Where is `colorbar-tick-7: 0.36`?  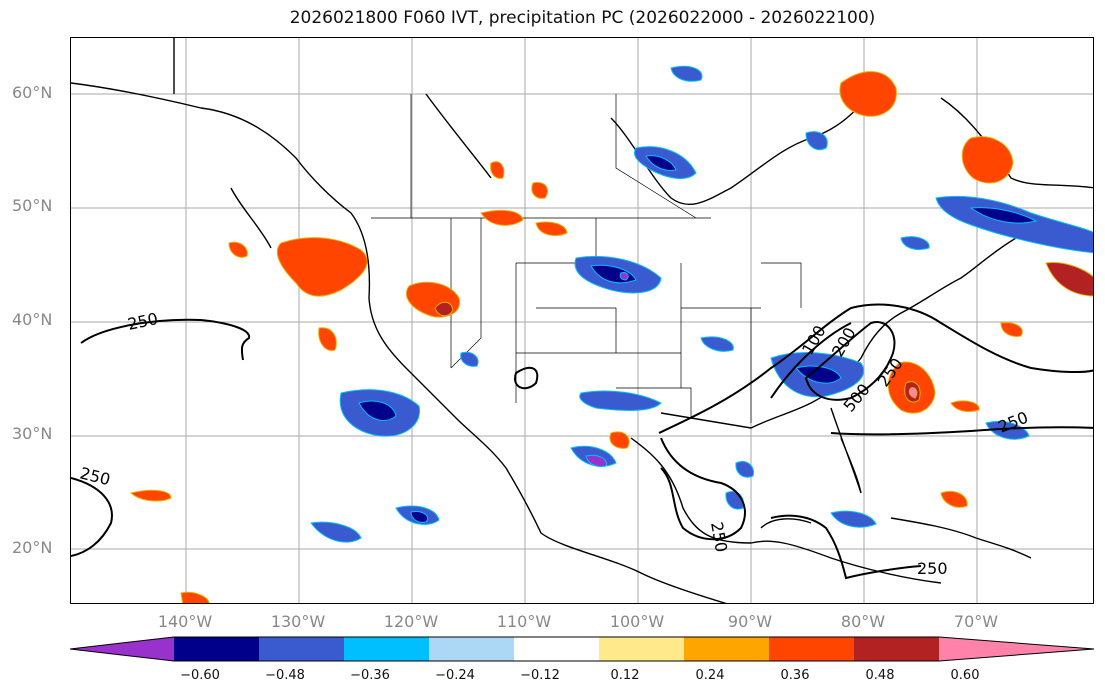 colorbar-tick-7: 0.36 is located at coordinates (795, 675).